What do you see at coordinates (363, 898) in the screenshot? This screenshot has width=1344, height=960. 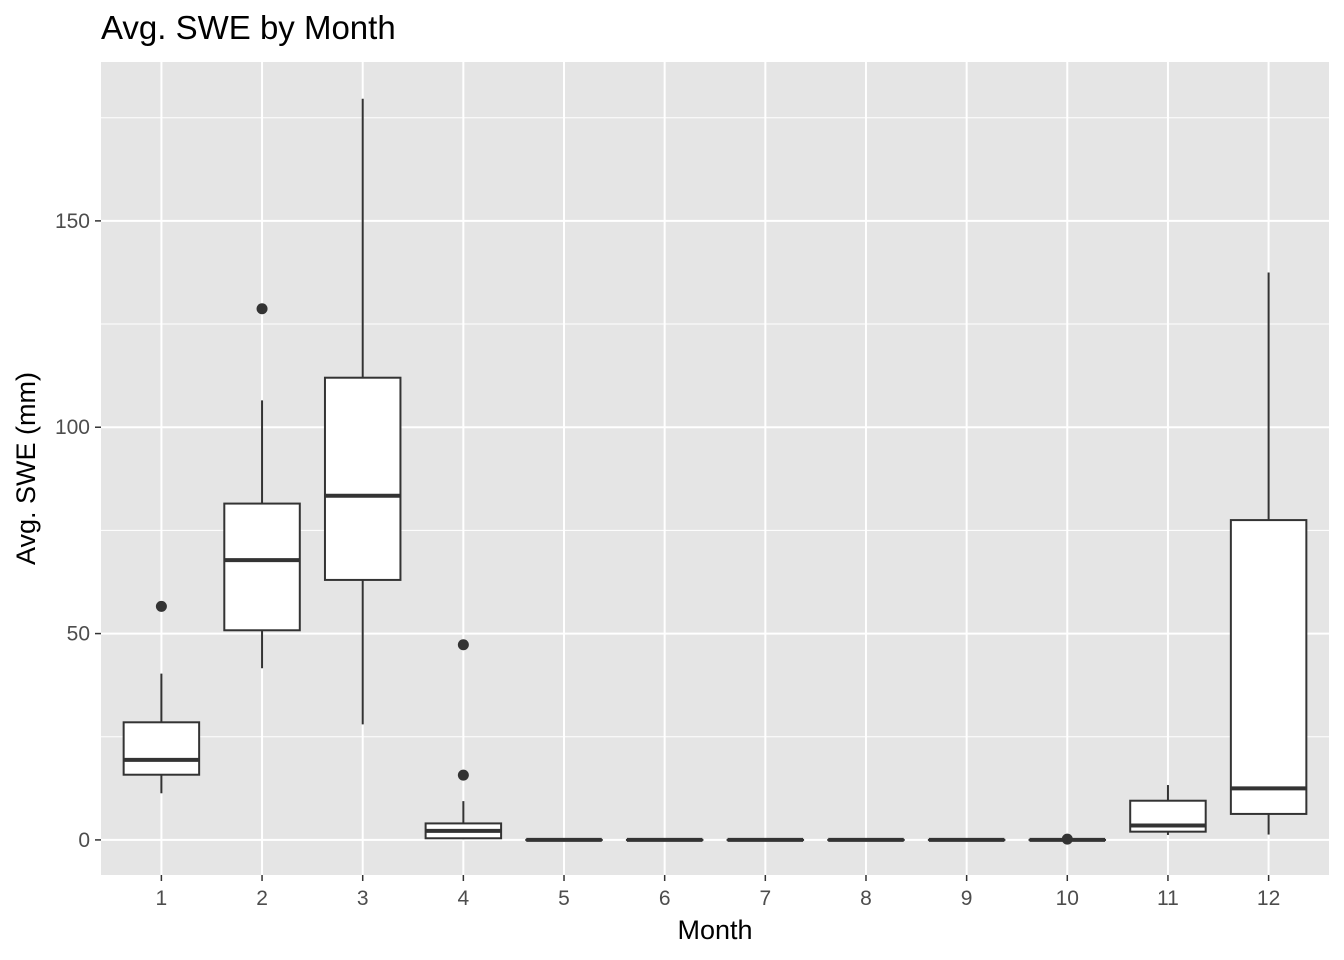 I see `x-tick-label: 3` at bounding box center [363, 898].